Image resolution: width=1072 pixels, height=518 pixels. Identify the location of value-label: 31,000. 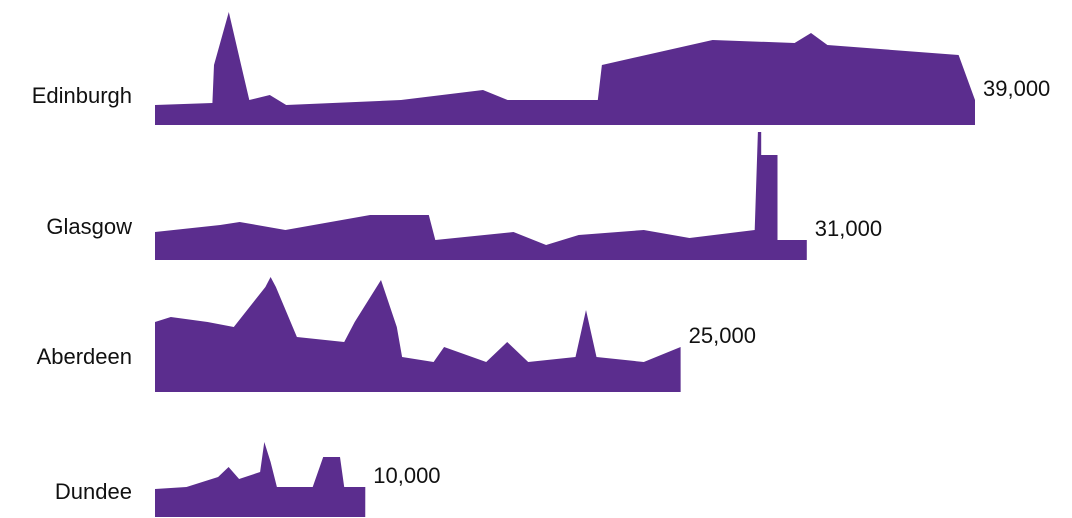
(848, 228).